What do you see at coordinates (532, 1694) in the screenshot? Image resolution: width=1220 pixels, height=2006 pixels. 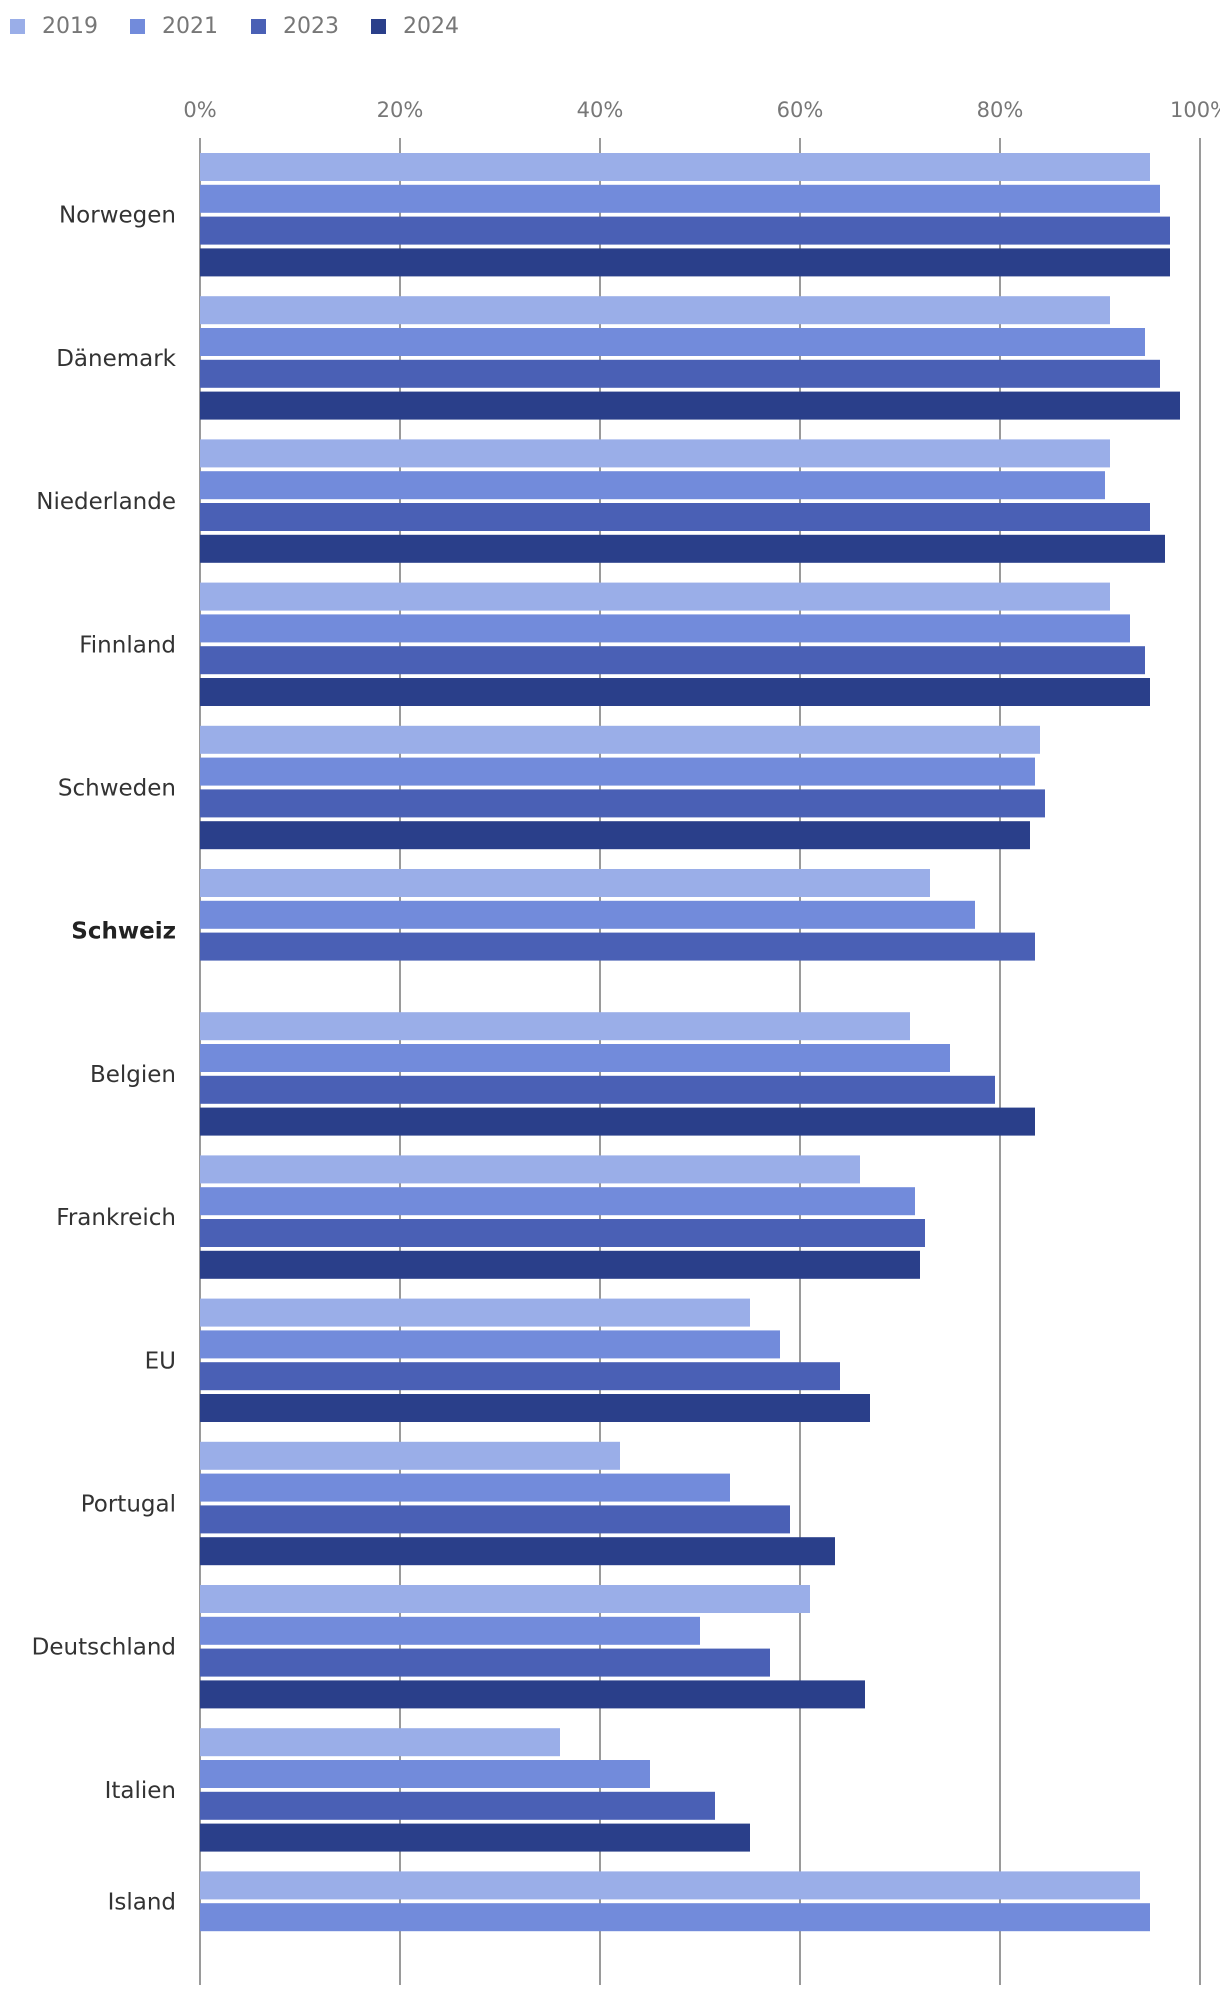 I see `bar-deutschland-2024` at bounding box center [532, 1694].